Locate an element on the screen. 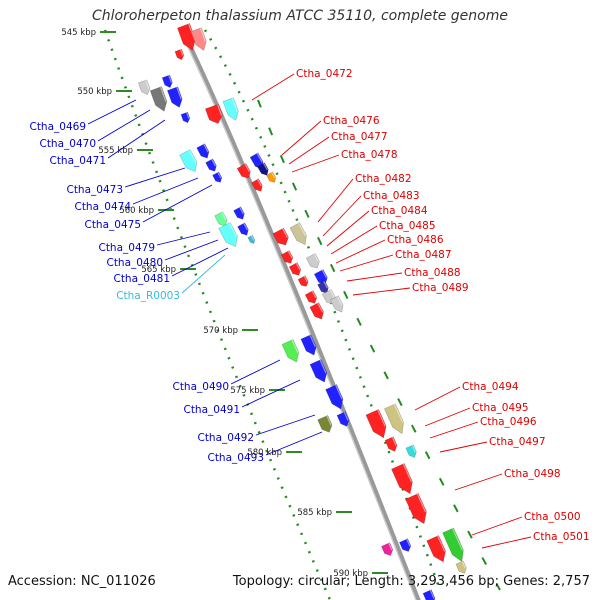 The image size is (600, 600). plus-gene-label: Ctha_0477 is located at coordinates (359, 137).